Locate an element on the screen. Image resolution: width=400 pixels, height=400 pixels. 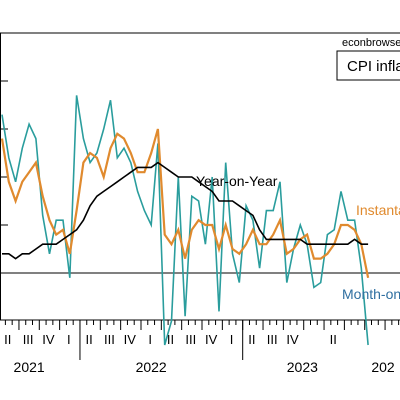
series-label-year-on-year: Year-on-Year is located at coordinates (237, 181).